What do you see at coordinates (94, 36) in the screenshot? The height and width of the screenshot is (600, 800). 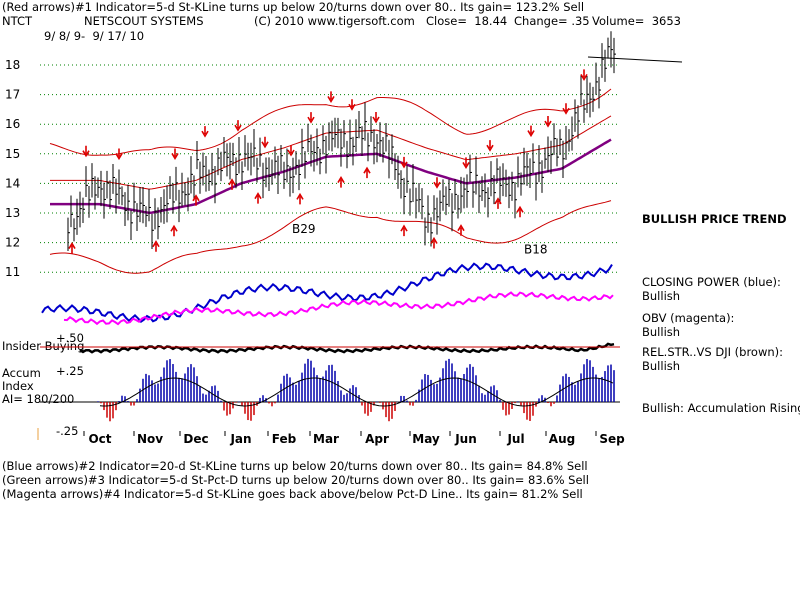 I see `date-range: 9/ 8/ 9- 9/ 17/ 10` at bounding box center [94, 36].